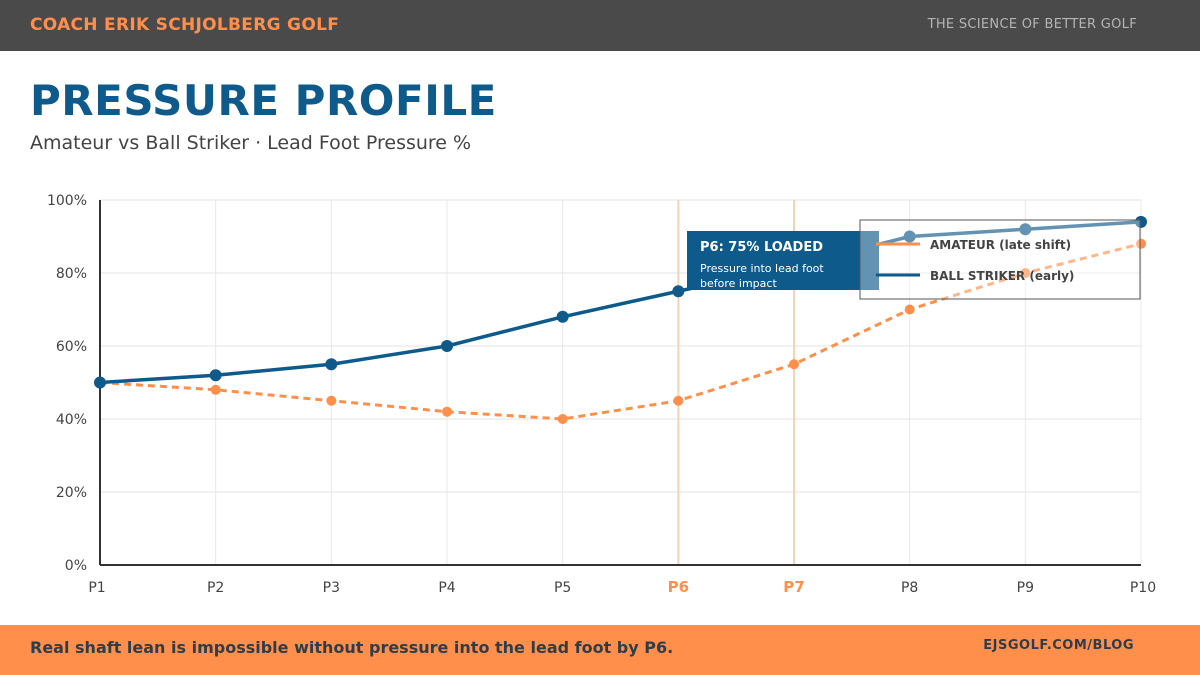 The height and width of the screenshot is (675, 1200). What do you see at coordinates (1032, 24) in the screenshot?
I see `tagline: THE SCIENCE OF BETTER GOLF` at bounding box center [1032, 24].